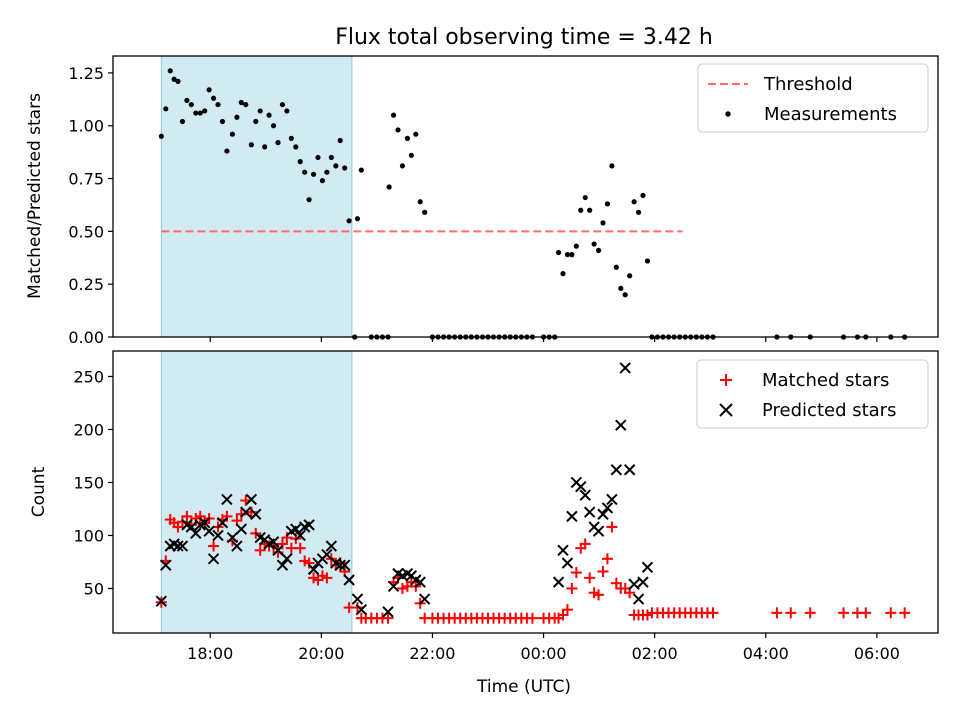 The height and width of the screenshot is (720, 960). What do you see at coordinates (86, 126) in the screenshot?
I see `y-tick-label: 1.00` at bounding box center [86, 126].